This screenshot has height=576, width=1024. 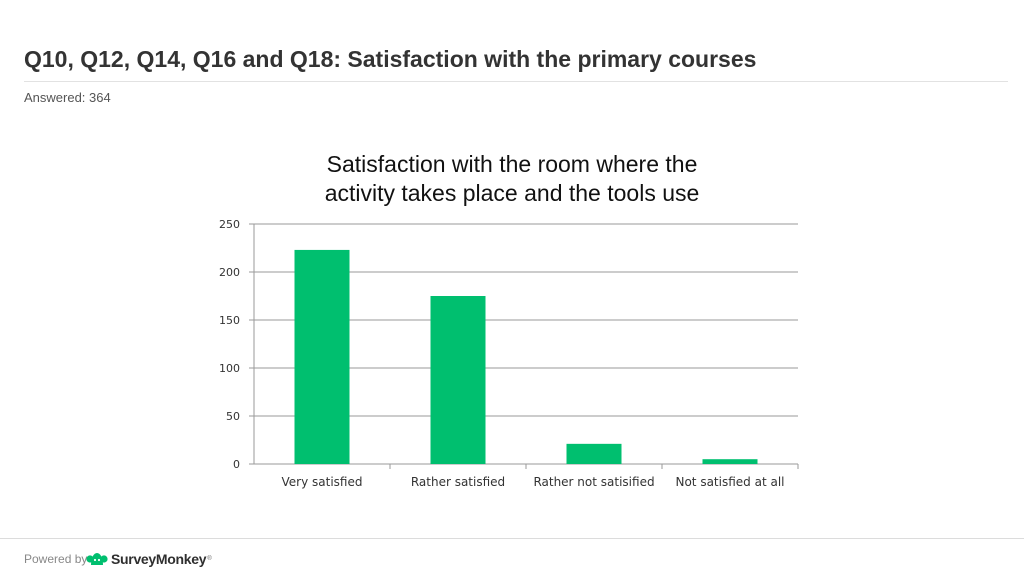 What do you see at coordinates (67, 97) in the screenshot?
I see `answered-count: Answered: 364` at bounding box center [67, 97].